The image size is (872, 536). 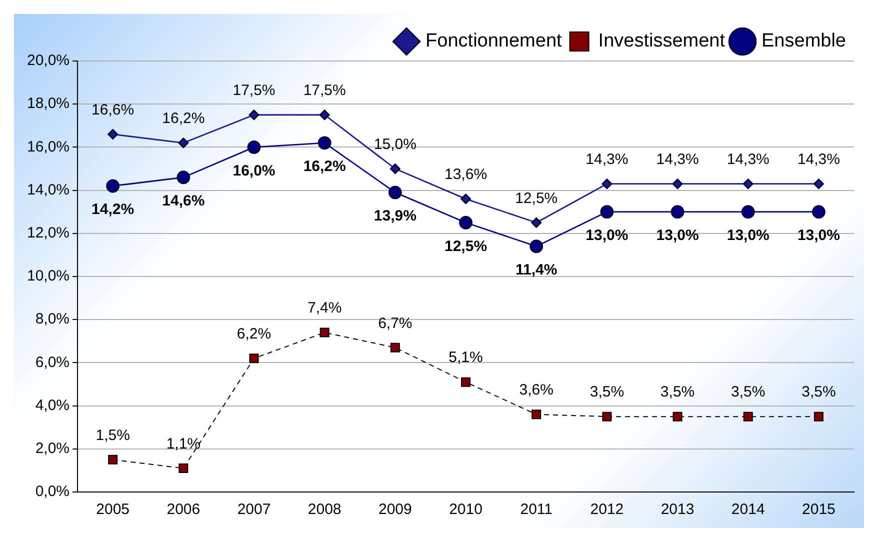 What do you see at coordinates (748, 509) in the screenshot?
I see `x-tick-label: 2014` at bounding box center [748, 509].